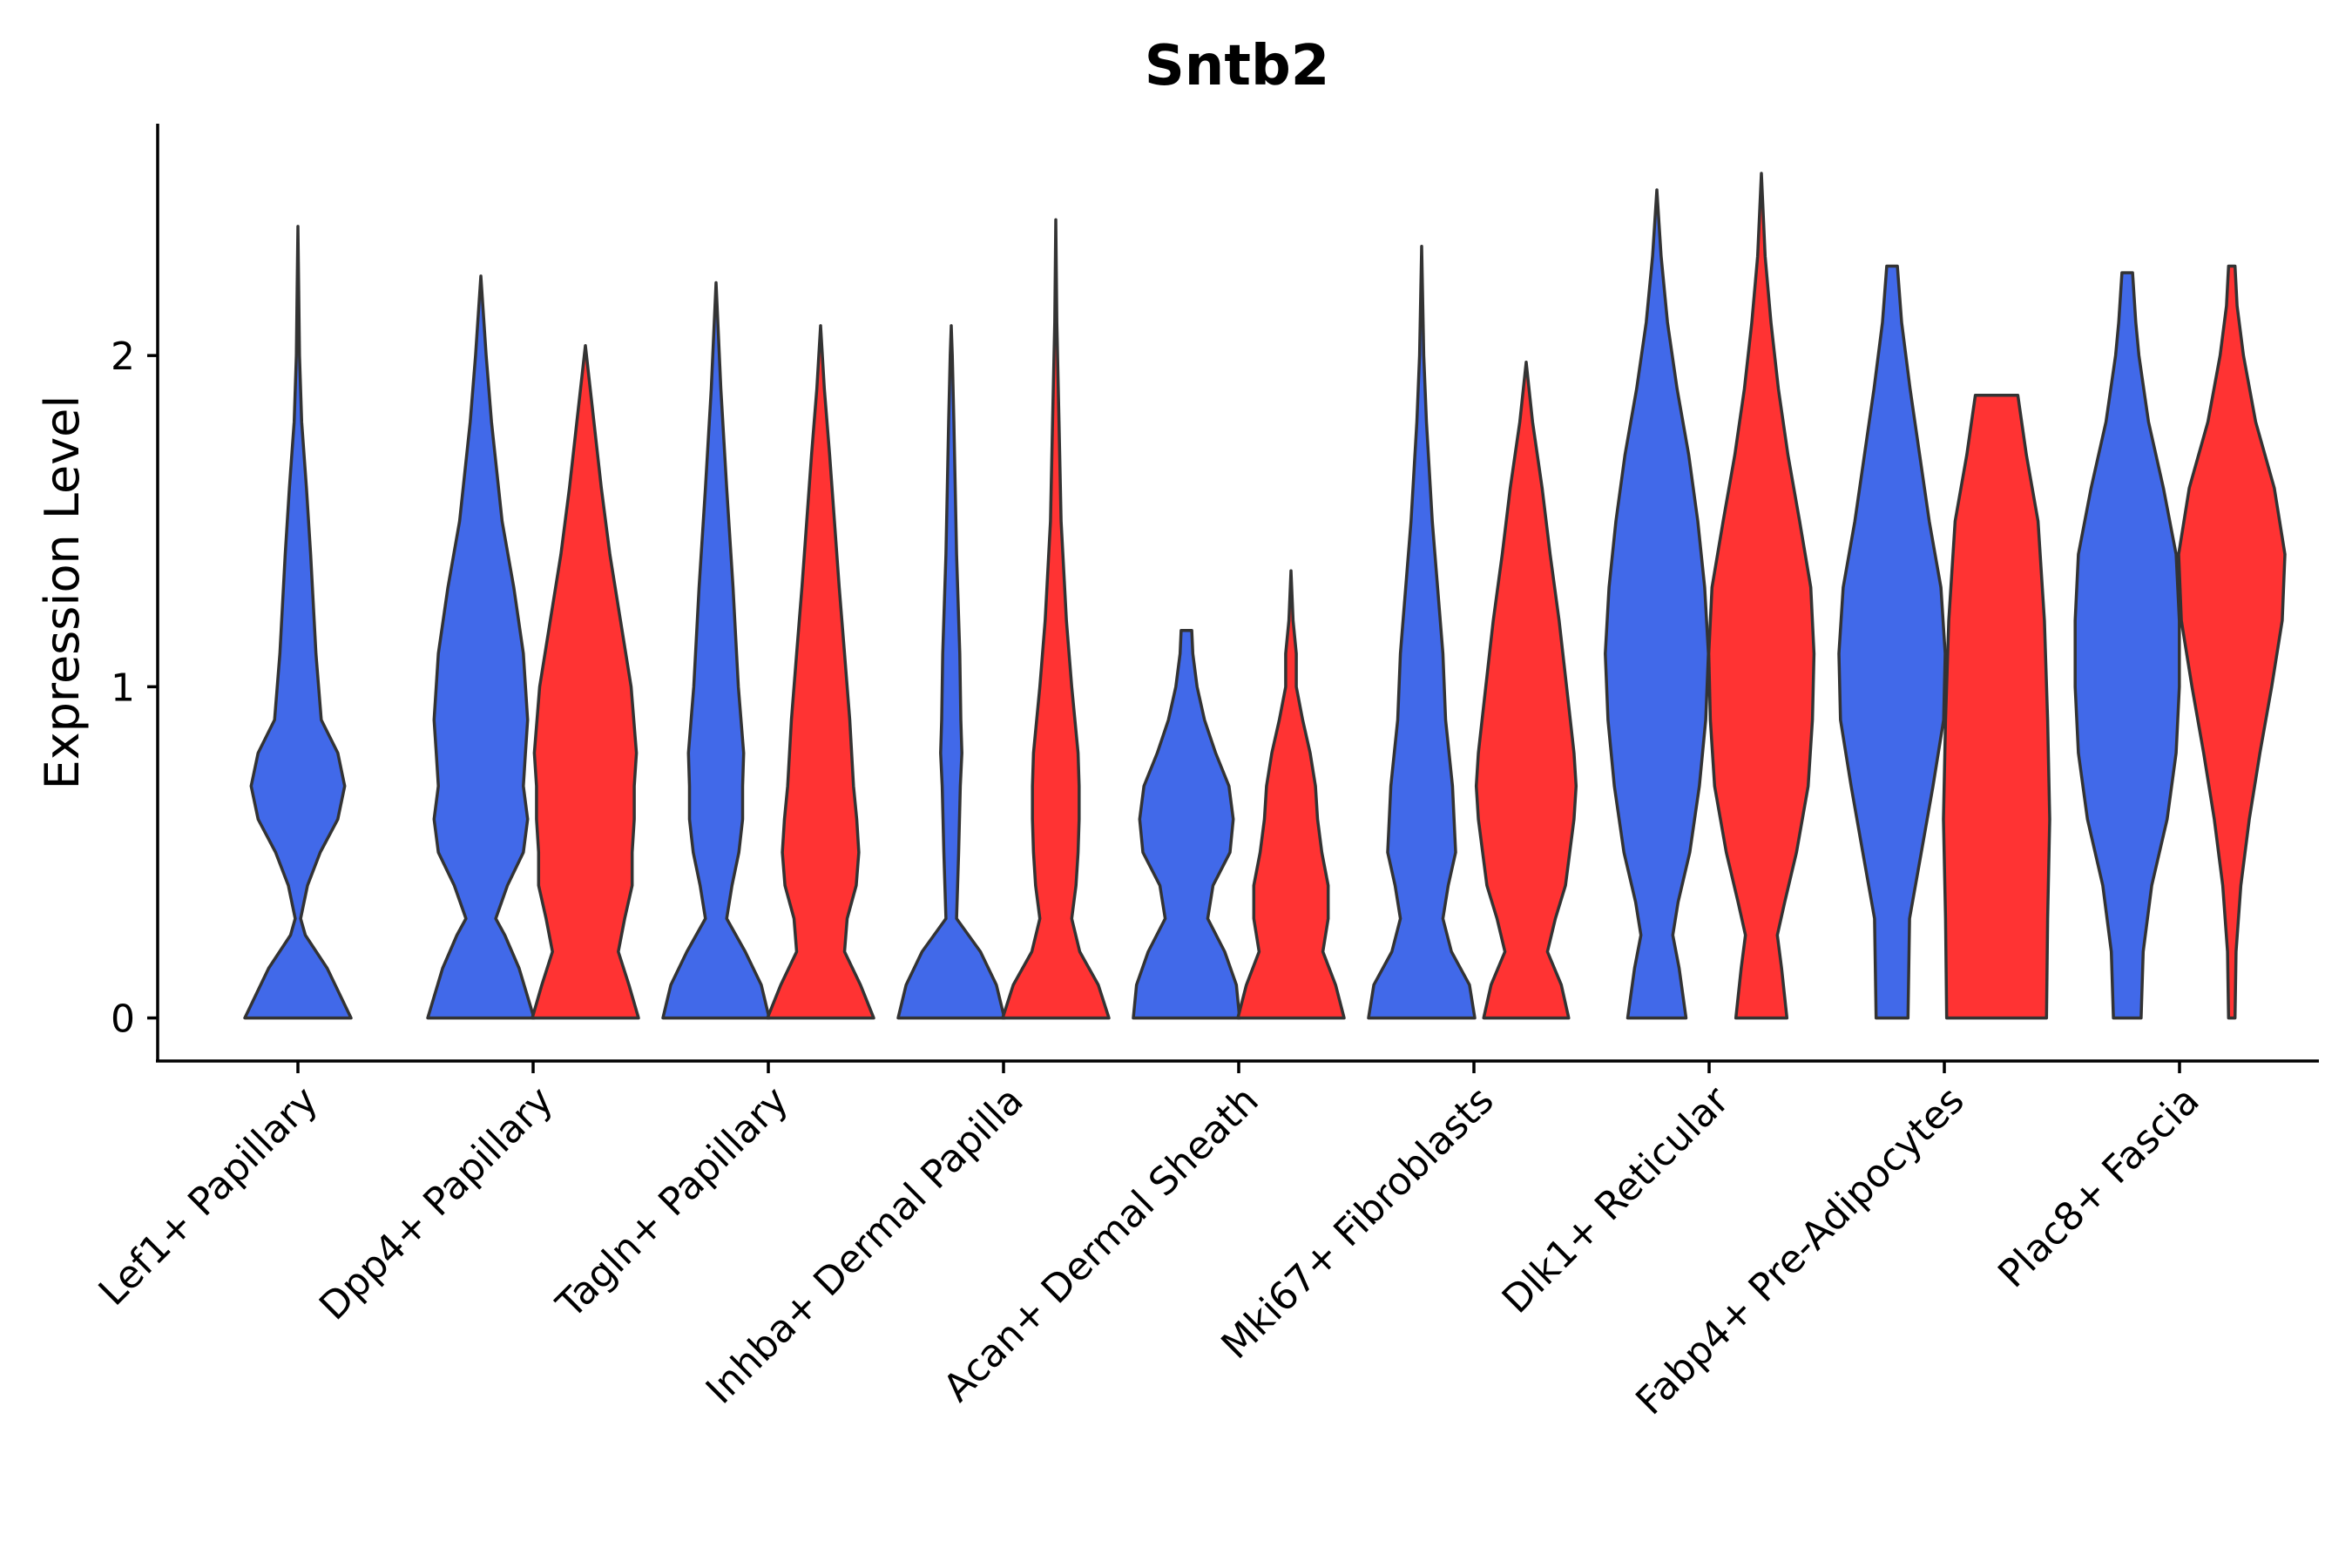 The width and height of the screenshot is (2352, 1568). I want to click on x-tick-label: Tagln+ Papillary, so click(672, 1203).